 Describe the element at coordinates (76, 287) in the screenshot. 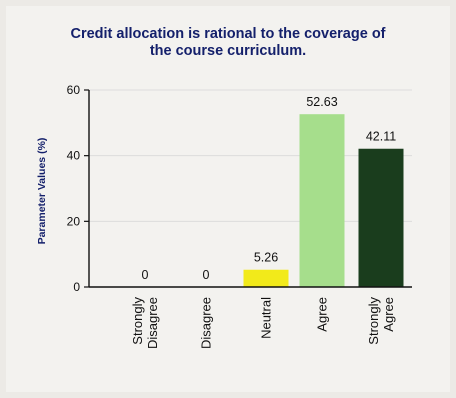

I see `y-tick-label-0: 0` at that location.